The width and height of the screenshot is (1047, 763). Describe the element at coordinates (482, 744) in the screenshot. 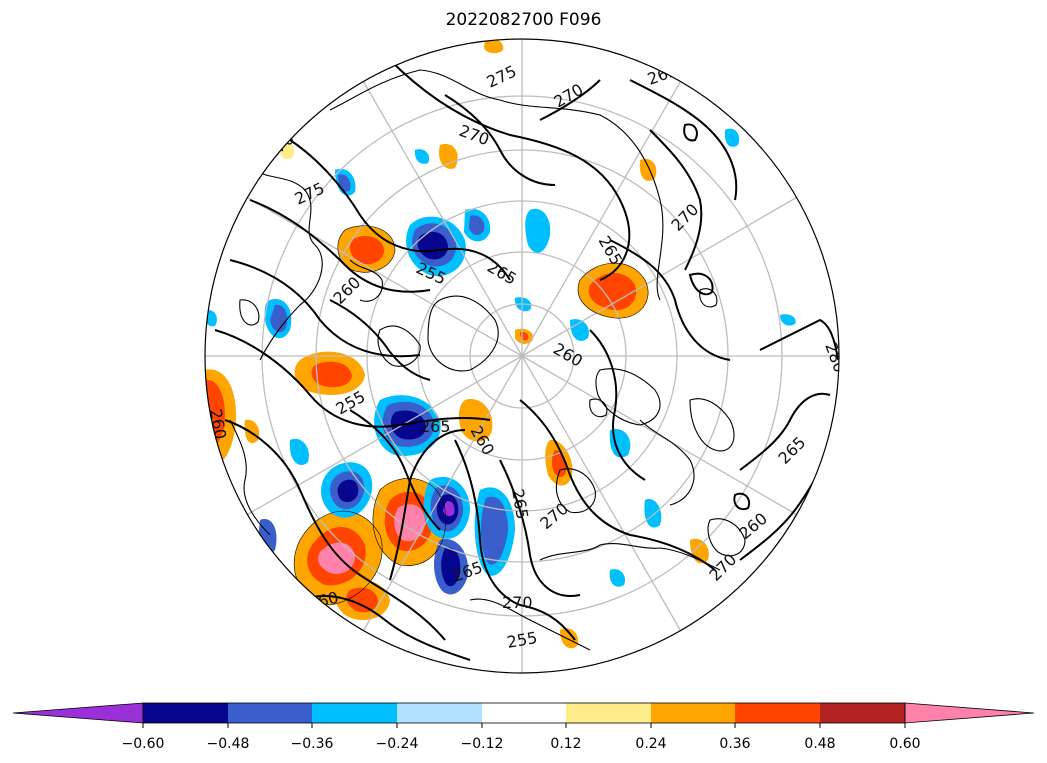

I see `colorbar-tick-label: −0.12` at that location.